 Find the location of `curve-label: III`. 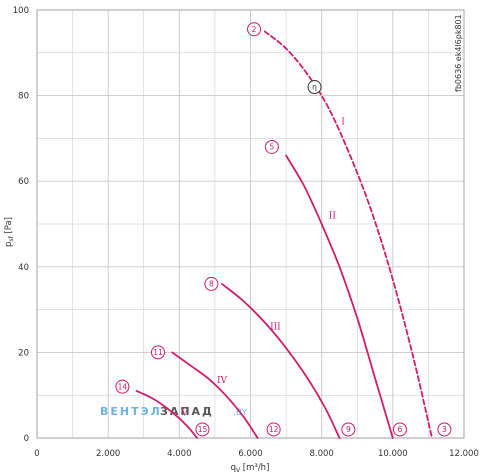

curve-label: III is located at coordinates (275, 328).